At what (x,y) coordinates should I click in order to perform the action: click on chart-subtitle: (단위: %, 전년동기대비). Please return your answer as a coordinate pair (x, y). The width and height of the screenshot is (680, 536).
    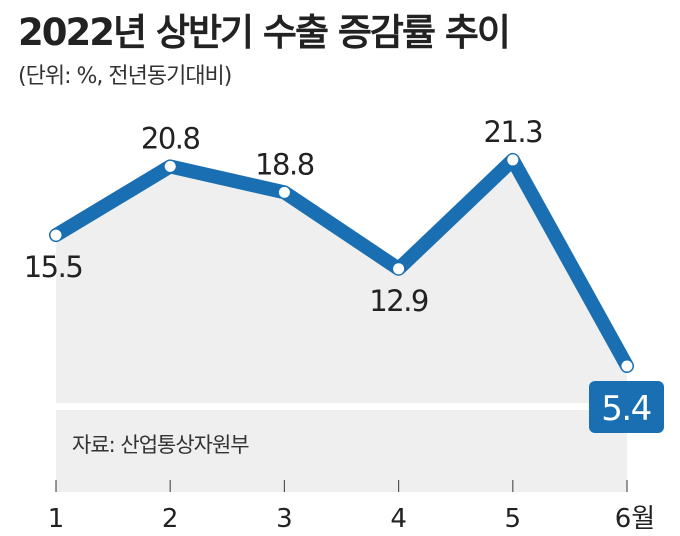
    Looking at the image, I should click on (125, 76).